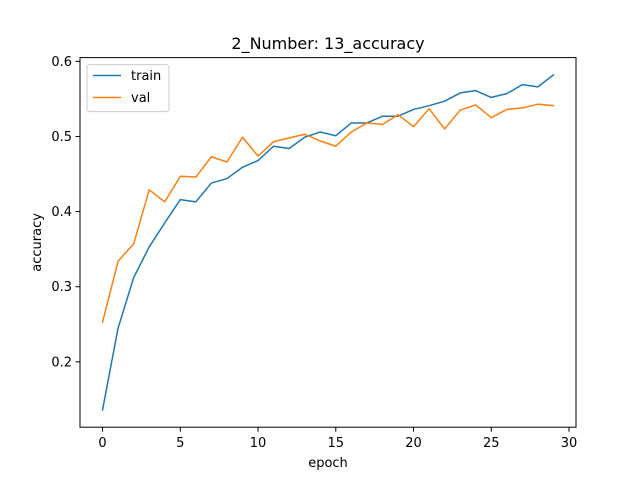  What do you see at coordinates (491, 443) in the screenshot?
I see `x-tick-label: 25` at bounding box center [491, 443].